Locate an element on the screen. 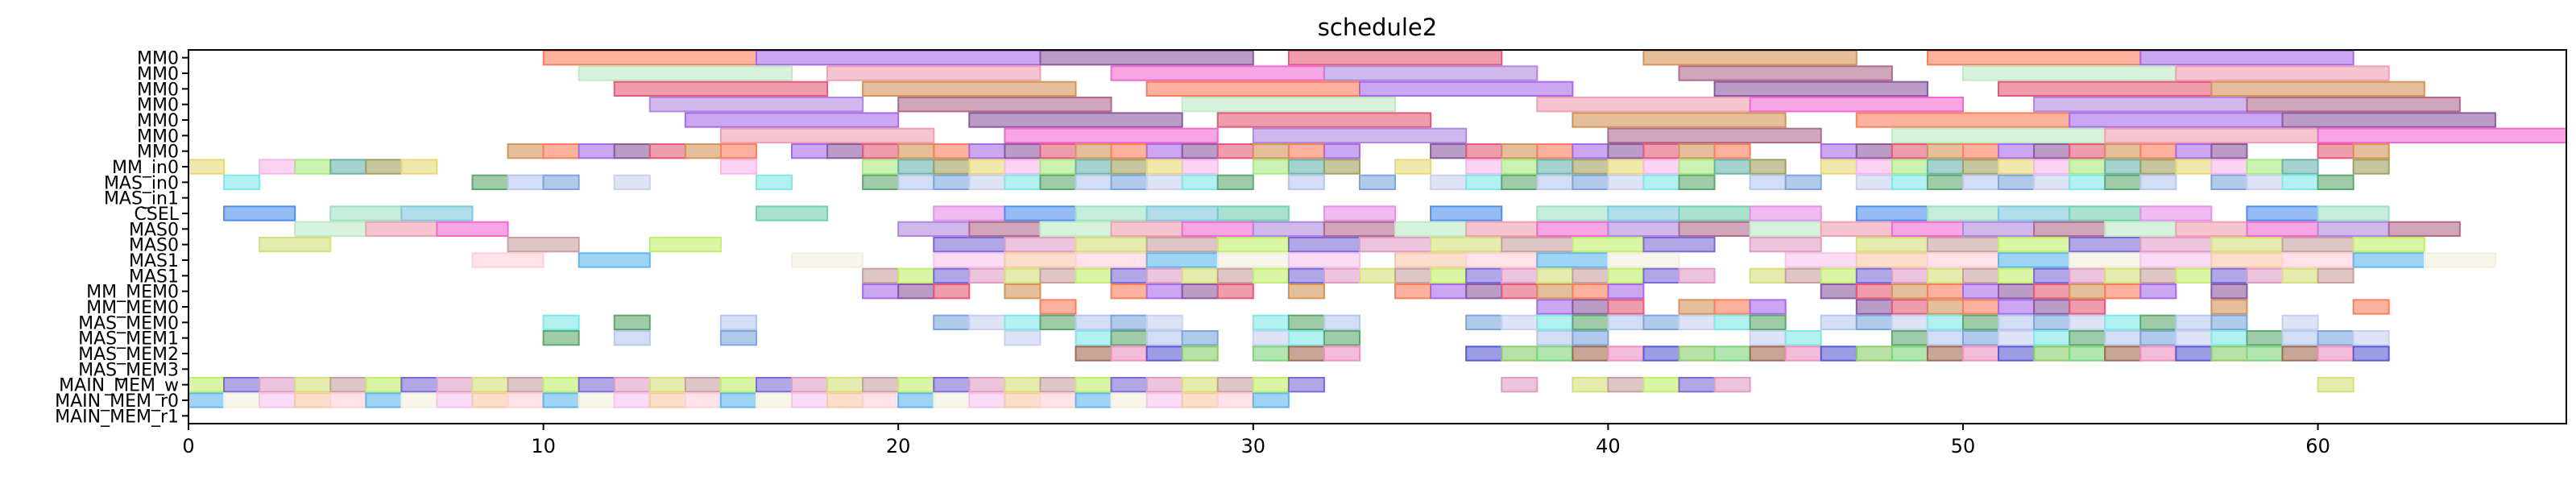  x-tick-label: 50 is located at coordinates (1963, 446).